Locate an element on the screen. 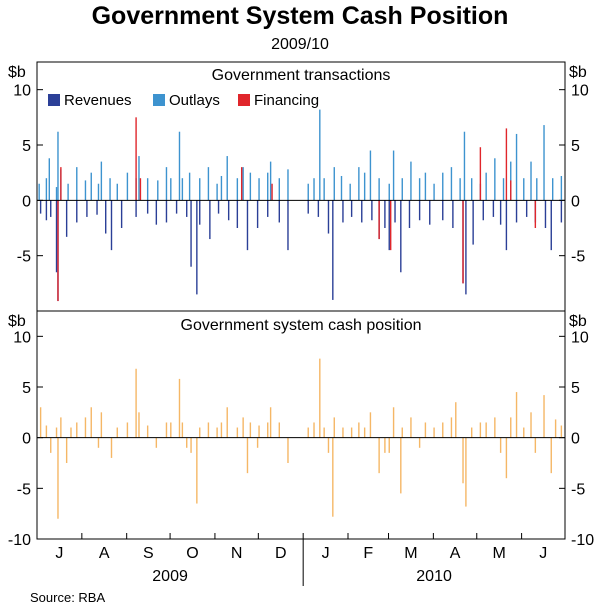  legend-label-revenues: Revenues is located at coordinates (98, 100).